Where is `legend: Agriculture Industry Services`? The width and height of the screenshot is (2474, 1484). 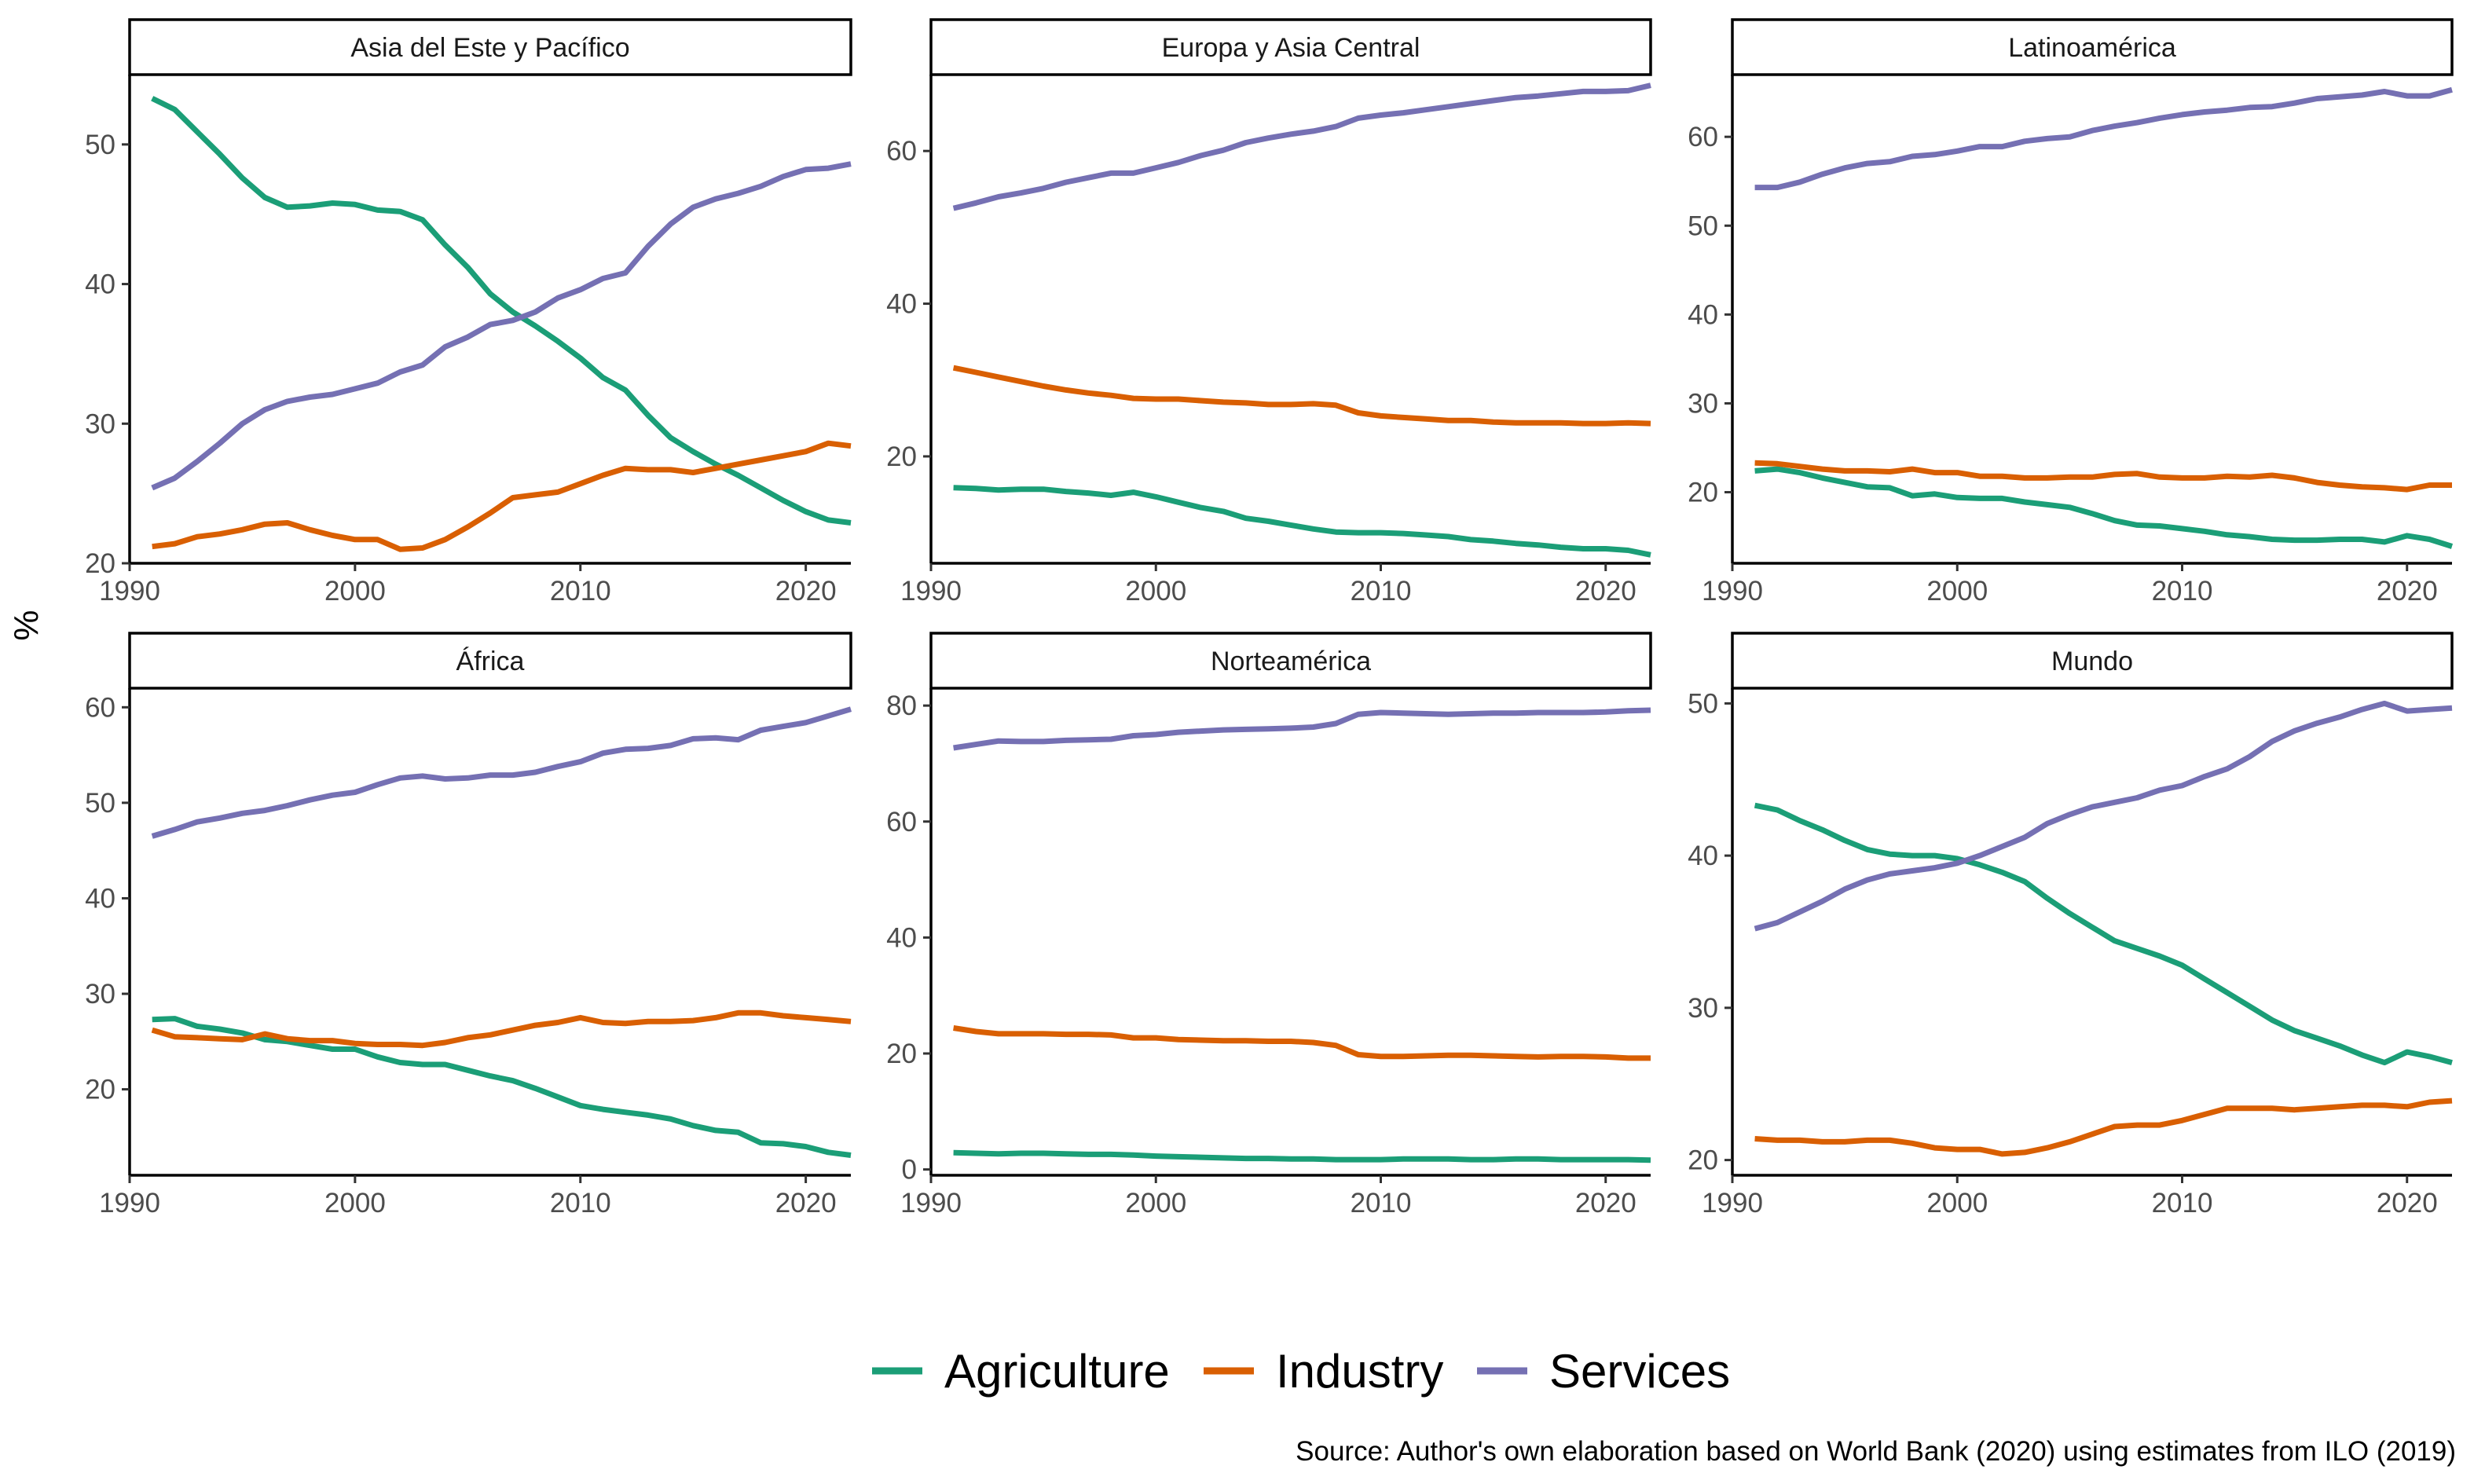
legend: Agriculture Industry Services is located at coordinates (1301, 1371).